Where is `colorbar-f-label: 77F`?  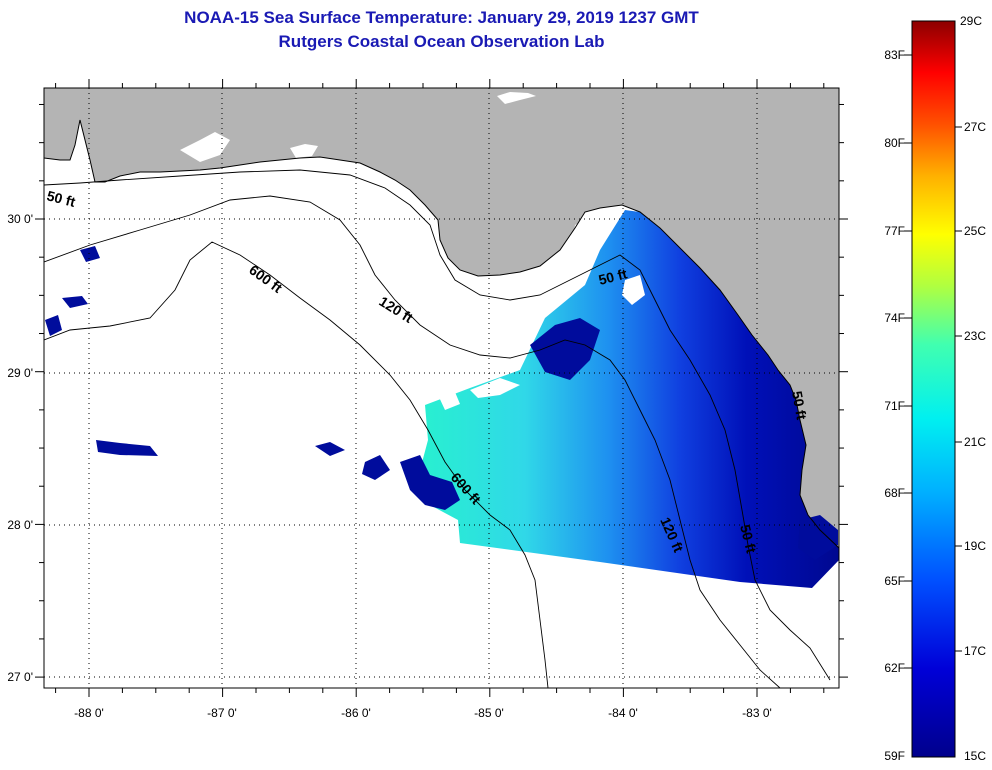
colorbar-f-label: 77F is located at coordinates (894, 231).